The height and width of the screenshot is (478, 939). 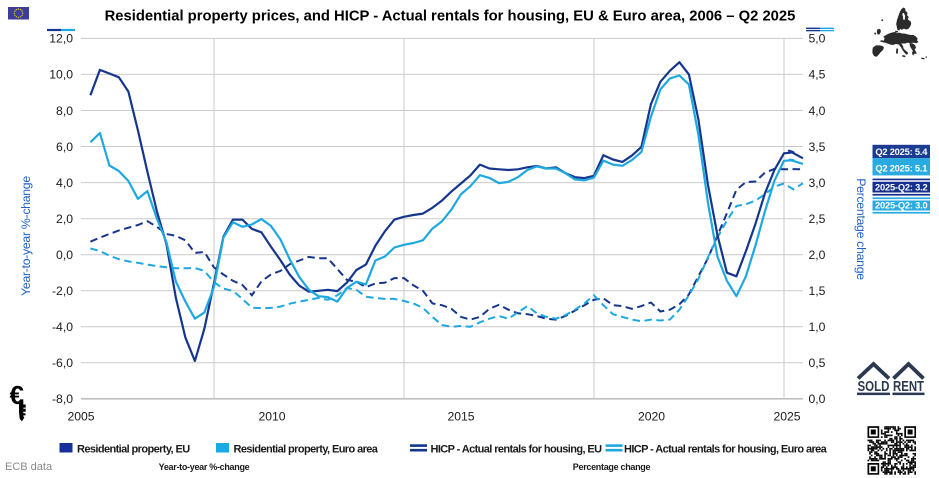 I want to click on svg-text: 2025, so click(x=786, y=417).